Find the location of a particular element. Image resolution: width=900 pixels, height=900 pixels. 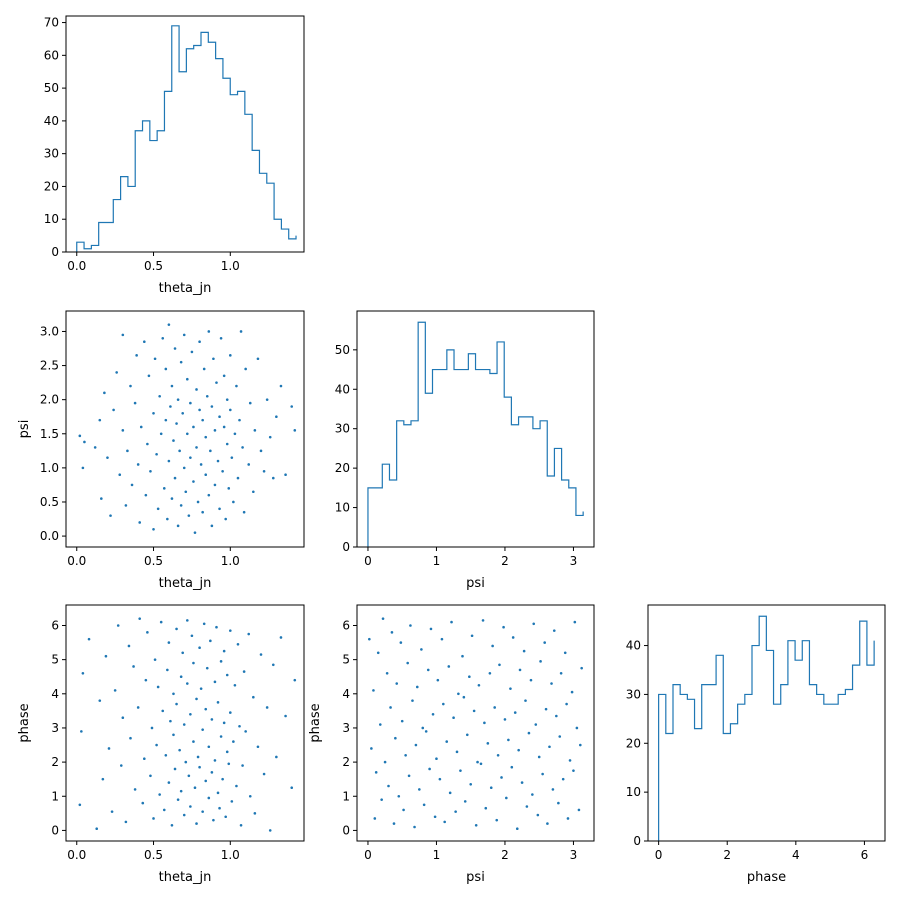

y-tick-label: 30 is located at coordinates (51, 154).